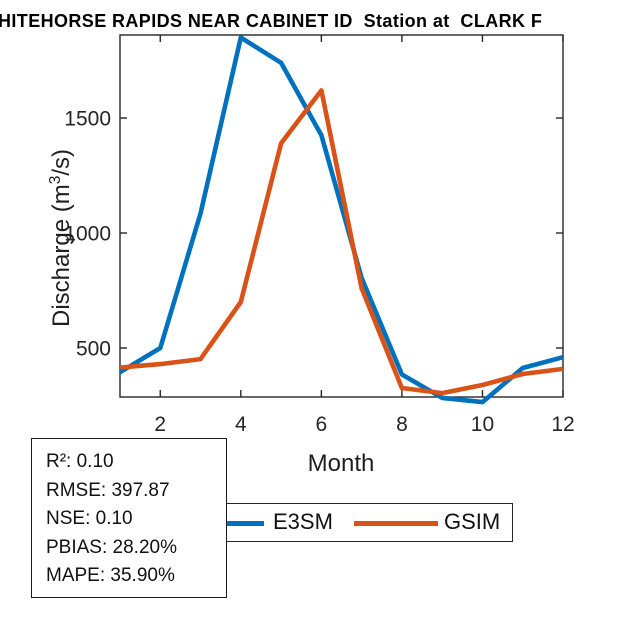  Describe the element at coordinates (472, 521) in the screenshot. I see `legend-label-gsim: GSIM` at that location.